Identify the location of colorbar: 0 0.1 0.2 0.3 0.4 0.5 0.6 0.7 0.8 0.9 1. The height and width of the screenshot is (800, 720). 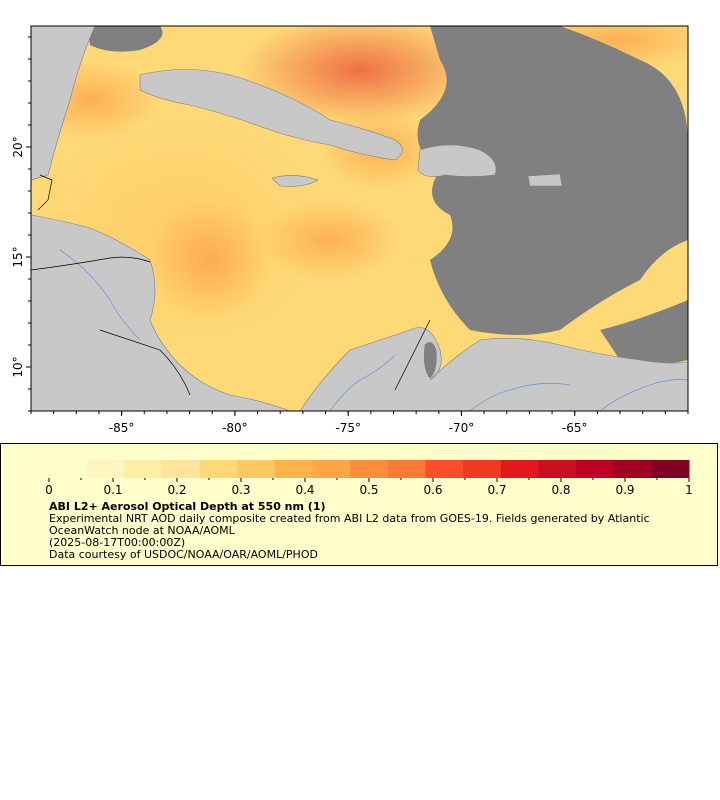
(369, 478).